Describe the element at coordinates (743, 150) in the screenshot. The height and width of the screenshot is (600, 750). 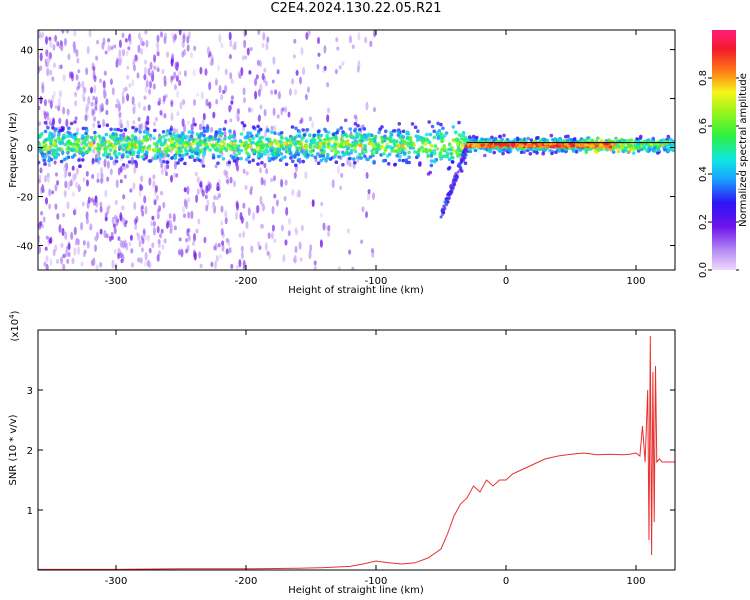
I see `colorbar-label: Normalized spectral amplitude` at that location.